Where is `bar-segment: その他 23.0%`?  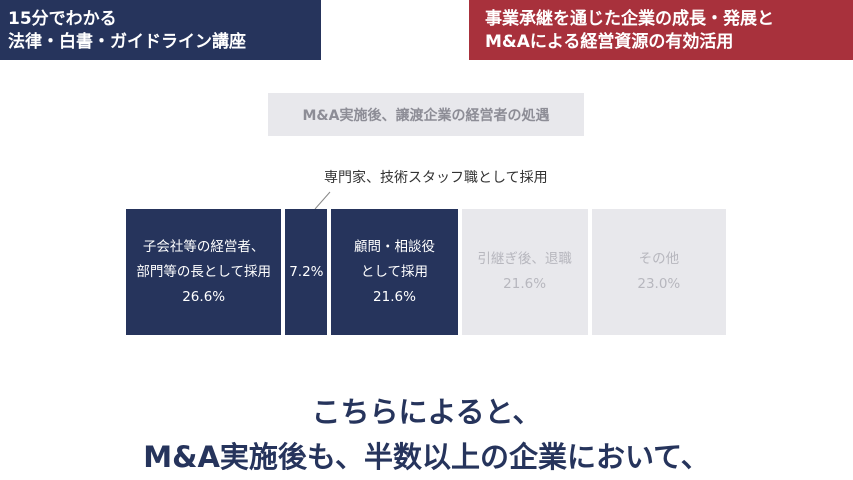
bar-segment: その他 23.0% is located at coordinates (658, 272).